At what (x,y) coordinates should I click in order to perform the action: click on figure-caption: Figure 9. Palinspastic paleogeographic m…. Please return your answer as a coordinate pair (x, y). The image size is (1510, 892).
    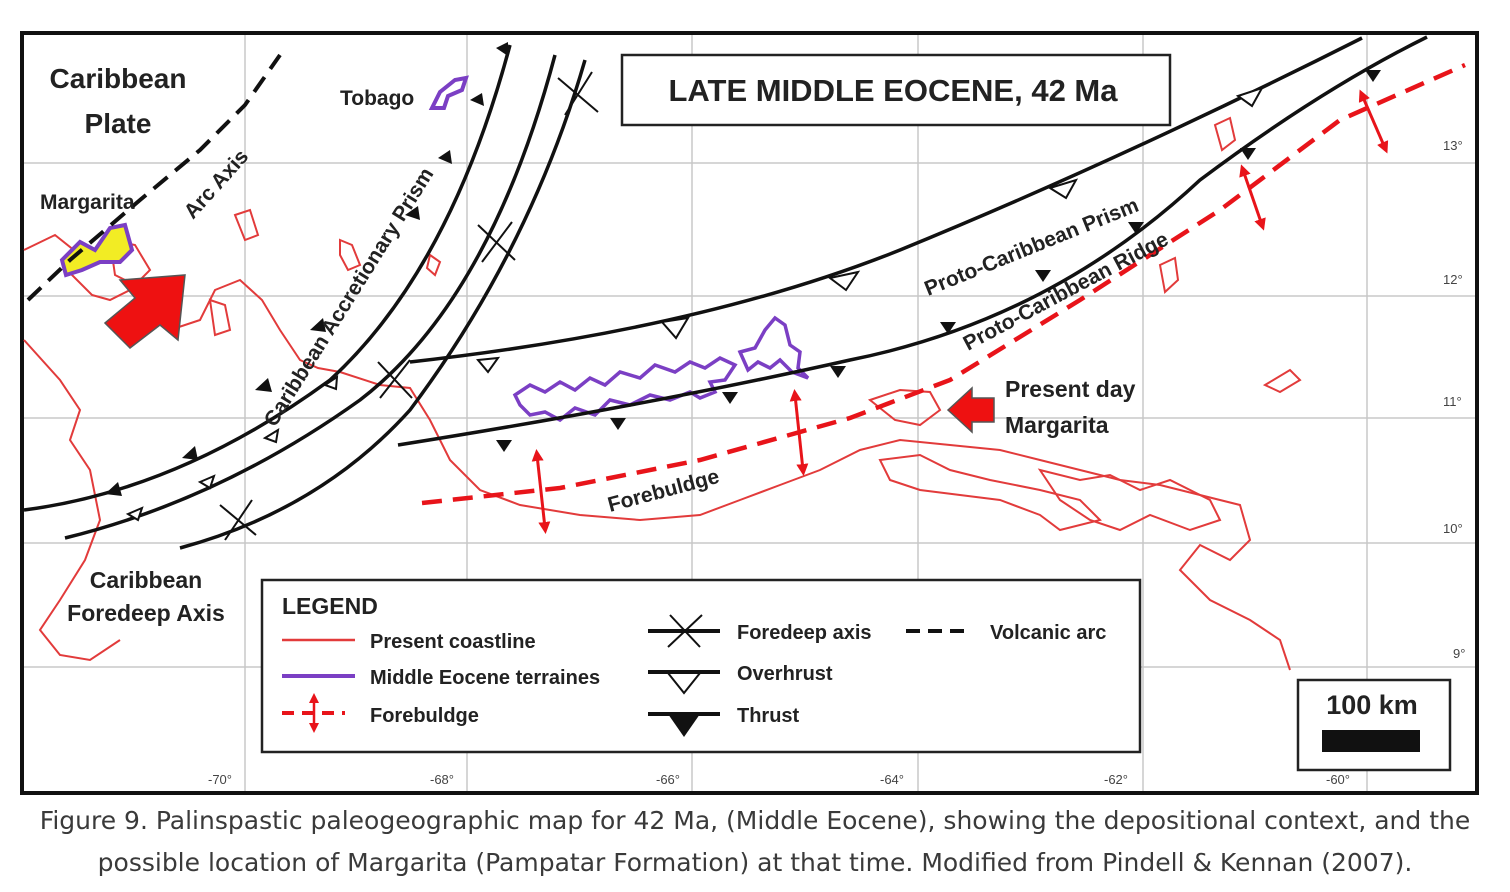
    Looking at the image, I should click on (755, 842).